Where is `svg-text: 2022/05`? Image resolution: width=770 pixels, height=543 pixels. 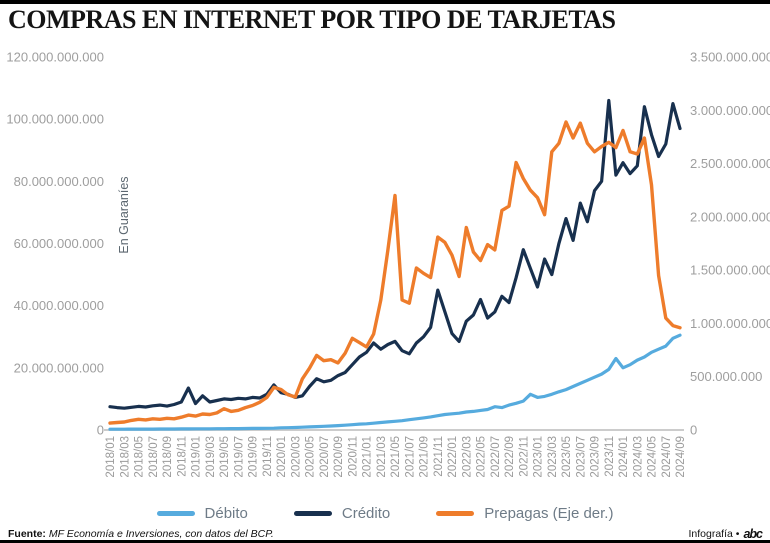 svg-text: 2022/05 is located at coordinates (482, 457).